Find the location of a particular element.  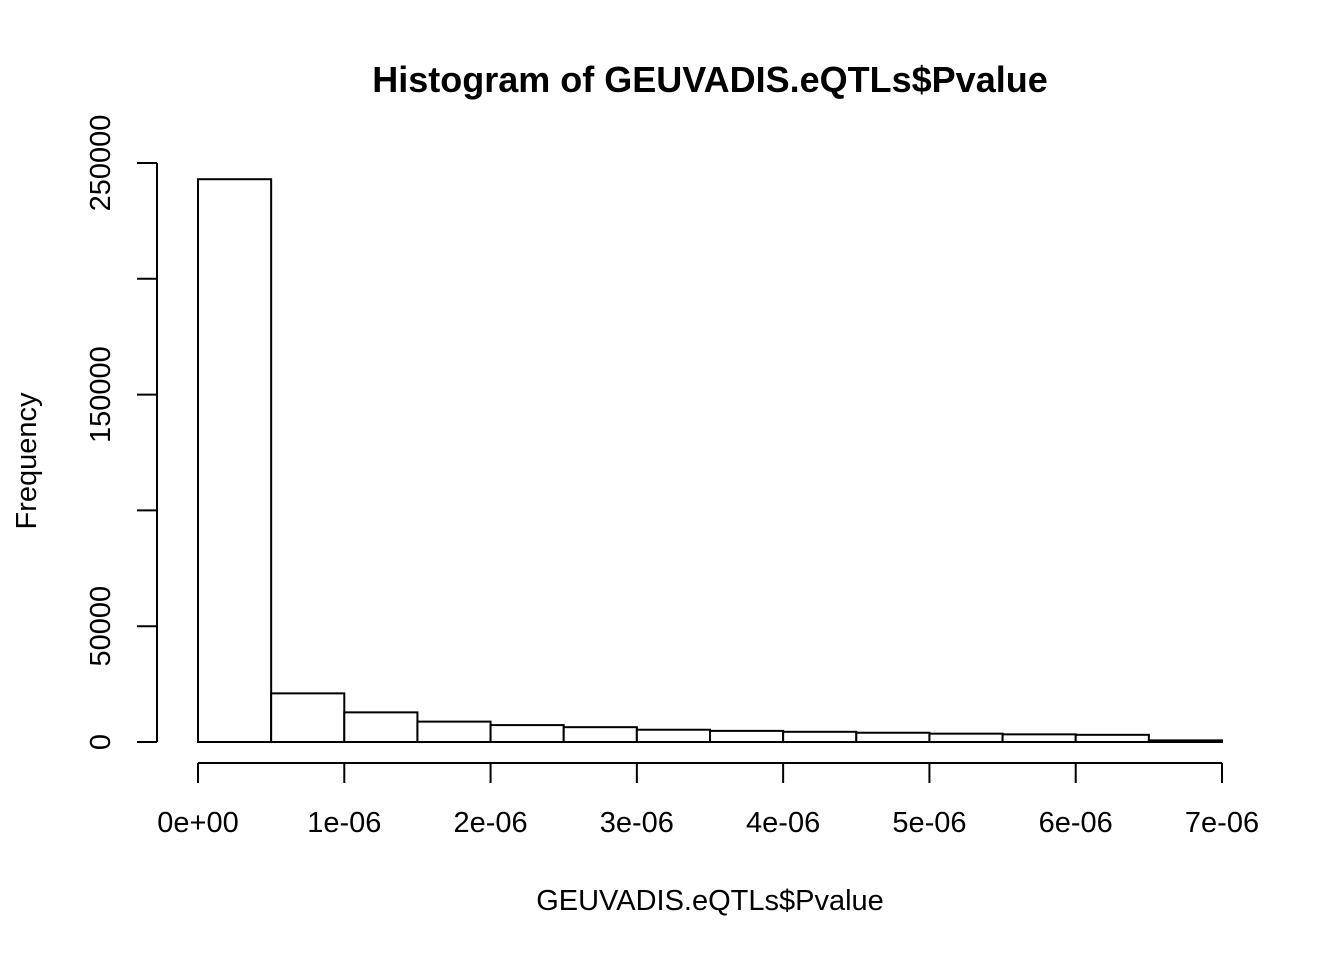

x-tick-label: 5e-06 is located at coordinates (929, 823).